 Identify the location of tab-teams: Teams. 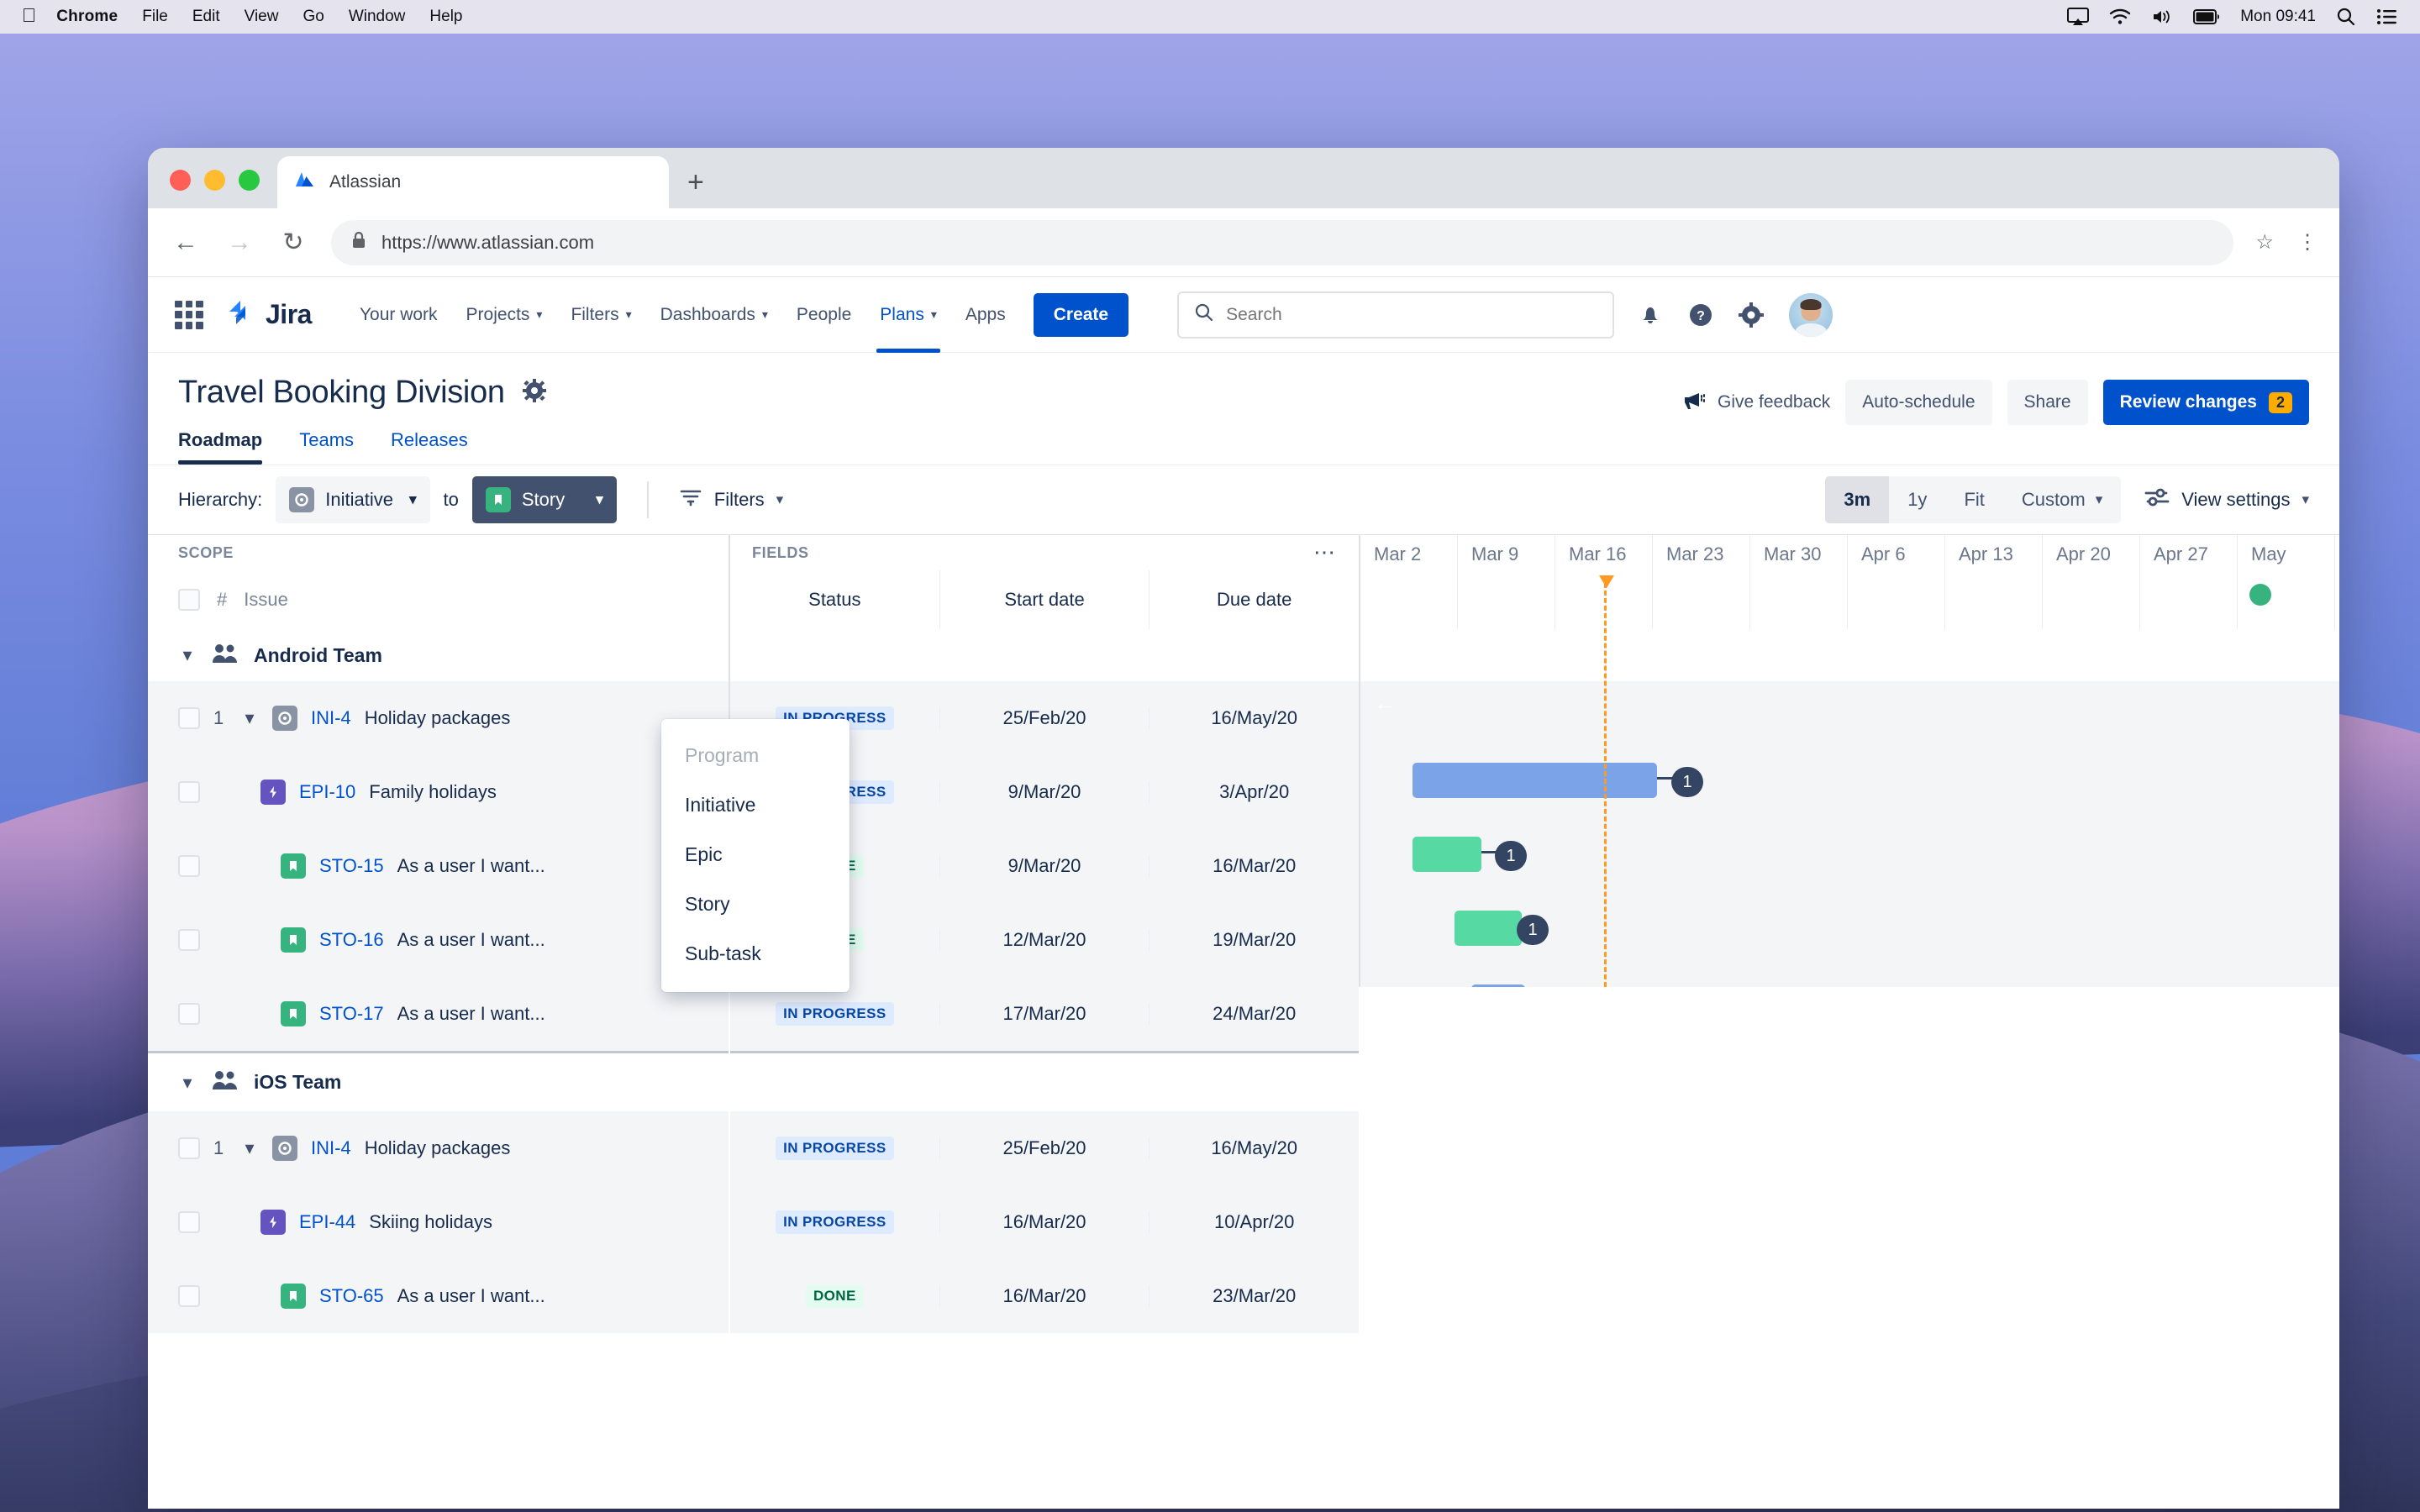
(327, 439).